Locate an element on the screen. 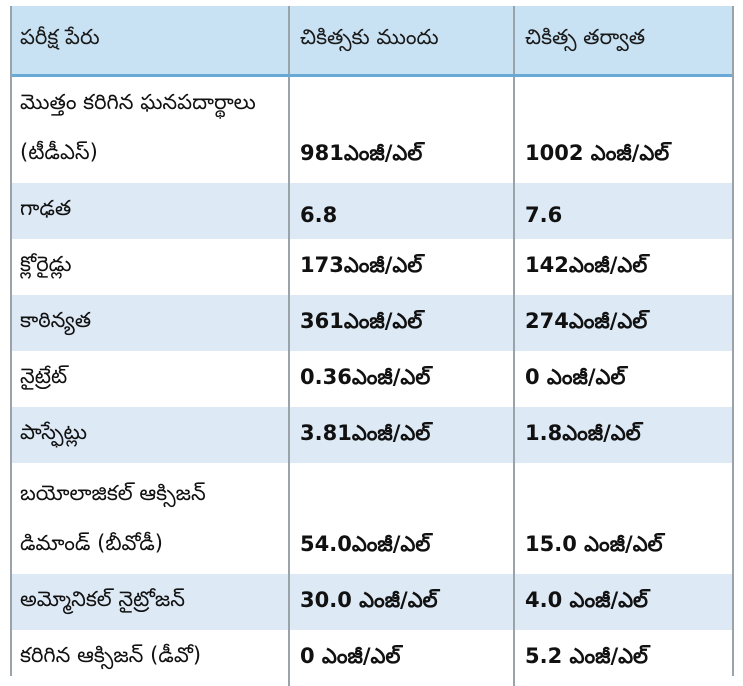 This screenshot has height=686, width=743. before-value-cell: 3.81ఎంజీ/ఎల్ is located at coordinates (401, 435).